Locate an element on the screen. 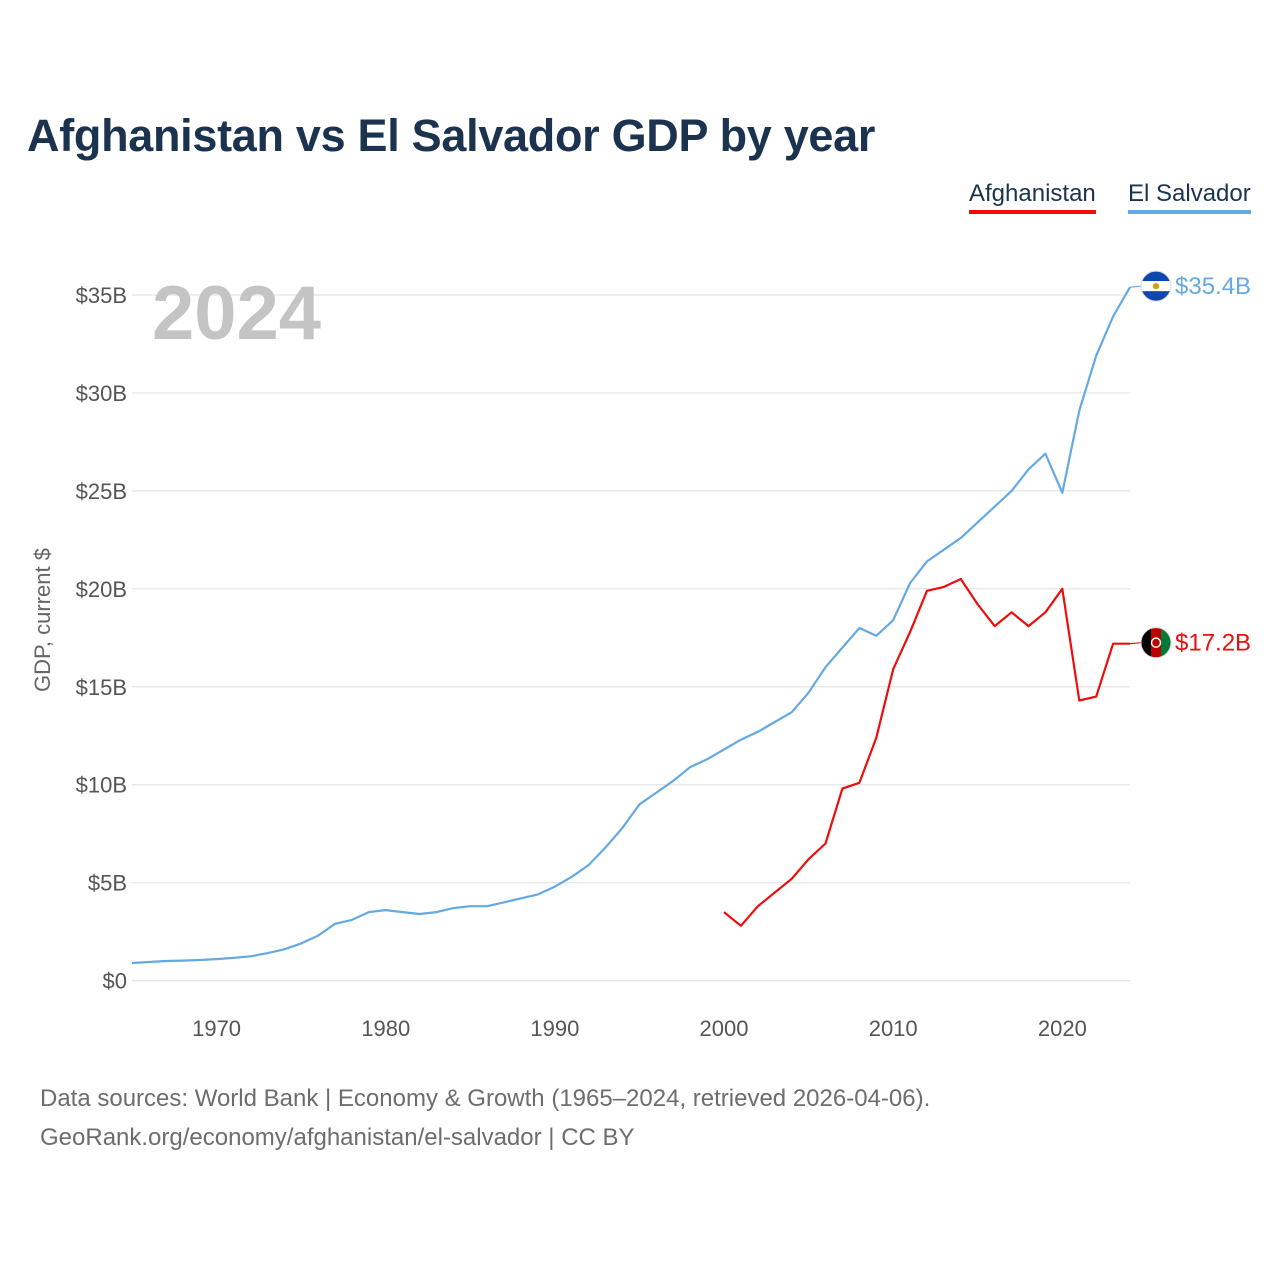  end-labels: $17.2B $35.4B is located at coordinates (1190, 464).